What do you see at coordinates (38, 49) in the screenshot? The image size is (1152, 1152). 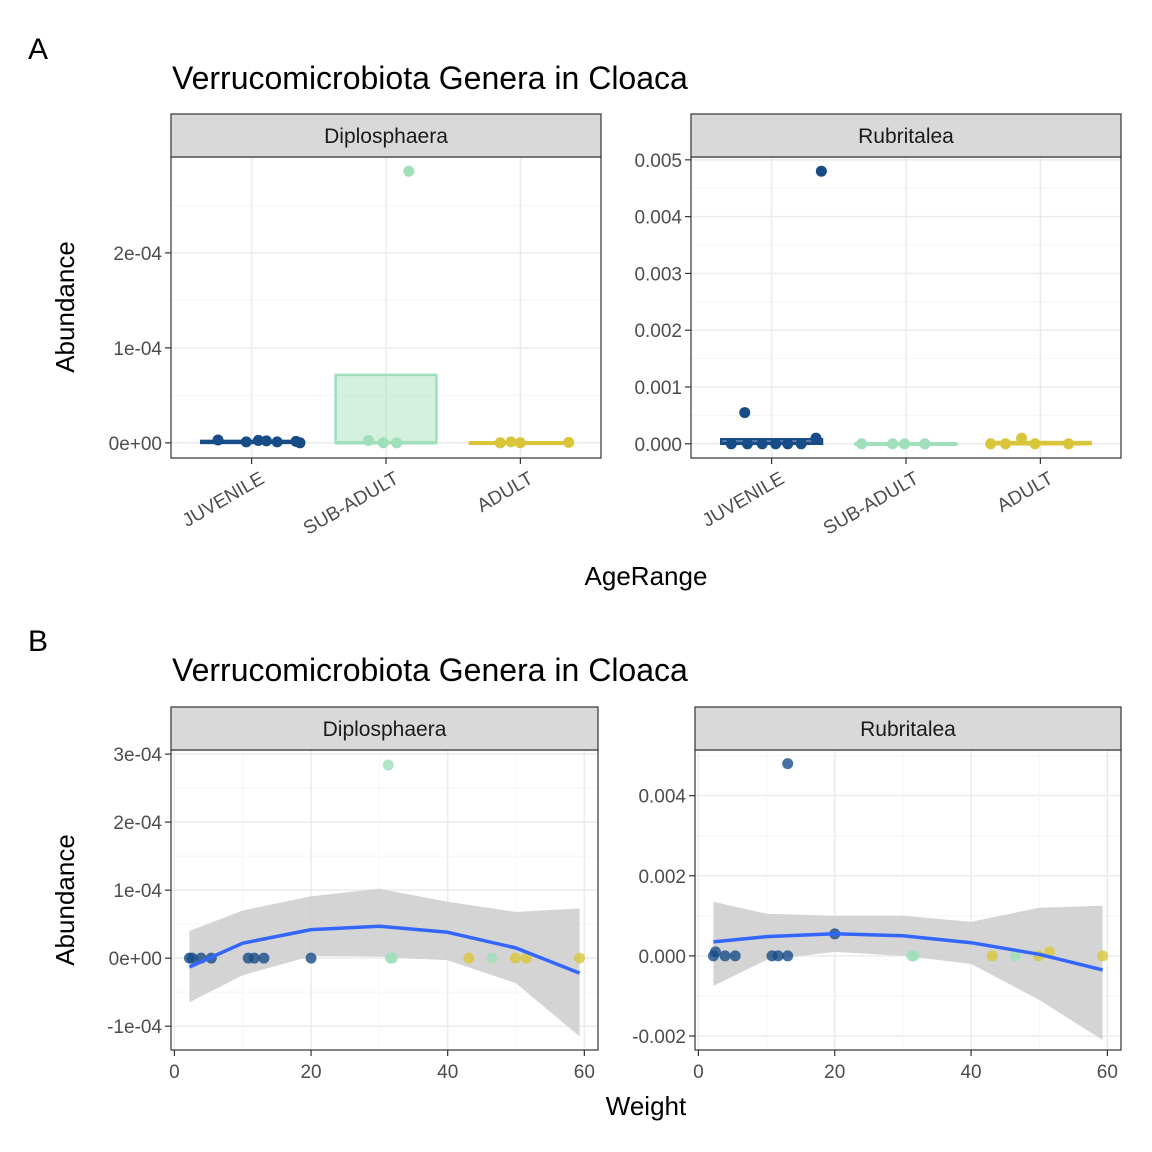 I see `panel-letter-a: A` at bounding box center [38, 49].